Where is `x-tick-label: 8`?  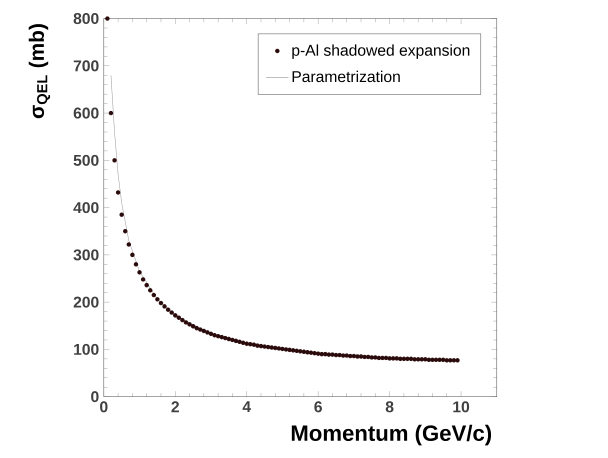
x-tick-label: 8 is located at coordinates (390, 406).